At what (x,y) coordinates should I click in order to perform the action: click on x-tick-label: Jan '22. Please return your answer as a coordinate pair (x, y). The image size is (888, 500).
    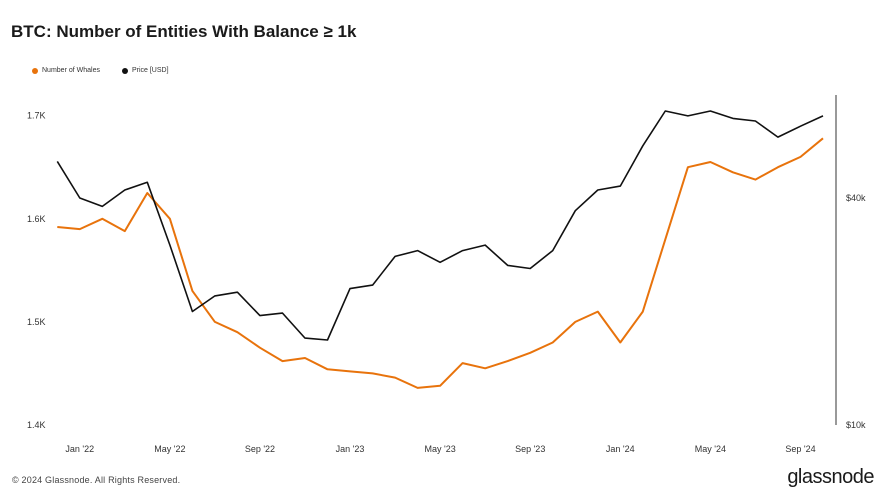
    Looking at the image, I should click on (79, 449).